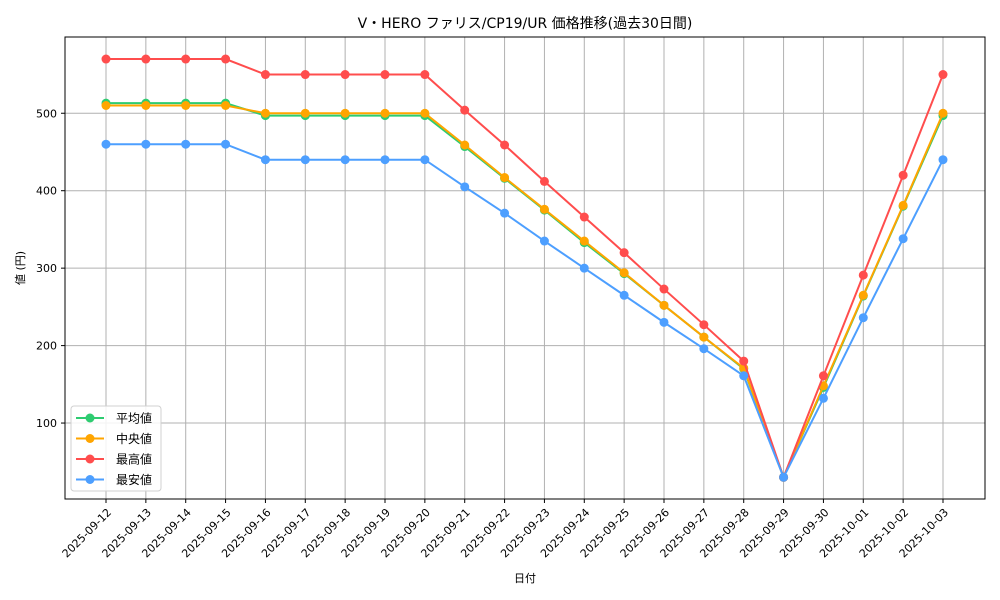 The height and width of the screenshot is (600, 1000). I want to click on chart-title: V・HERO ファリス/CP19/UR 価格推移(過去30日間), so click(525, 24).